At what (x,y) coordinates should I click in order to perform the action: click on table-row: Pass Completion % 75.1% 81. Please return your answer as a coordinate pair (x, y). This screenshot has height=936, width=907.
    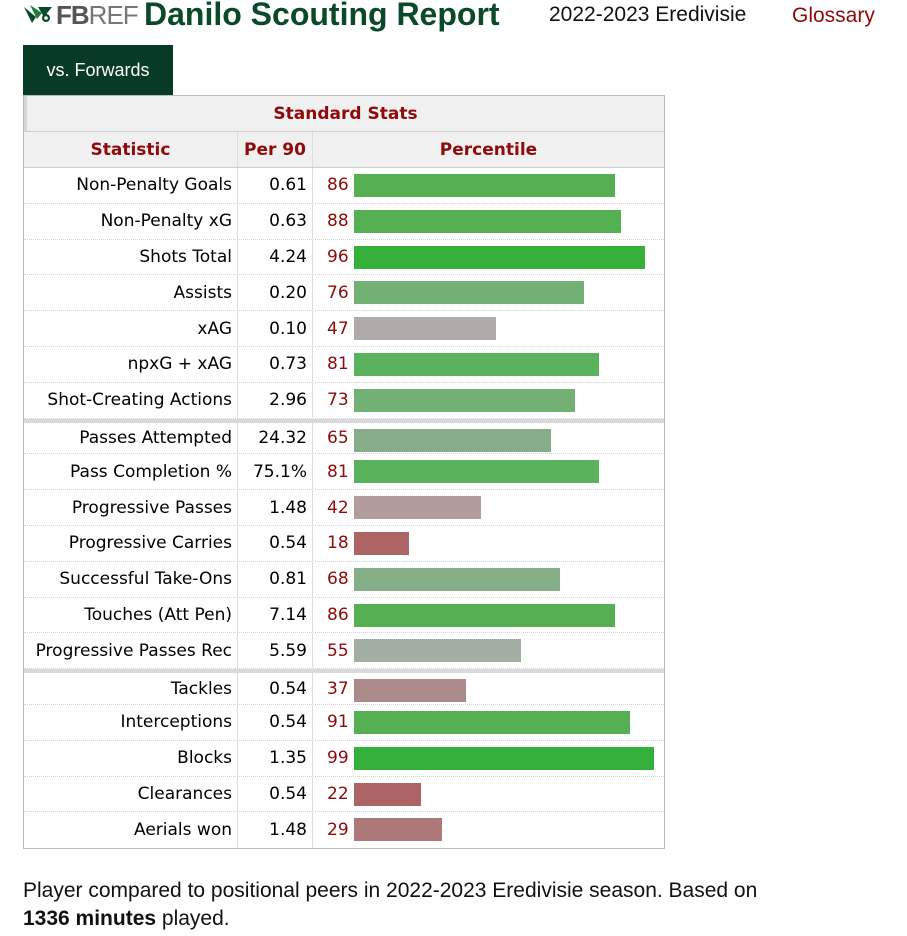
    Looking at the image, I should click on (344, 472).